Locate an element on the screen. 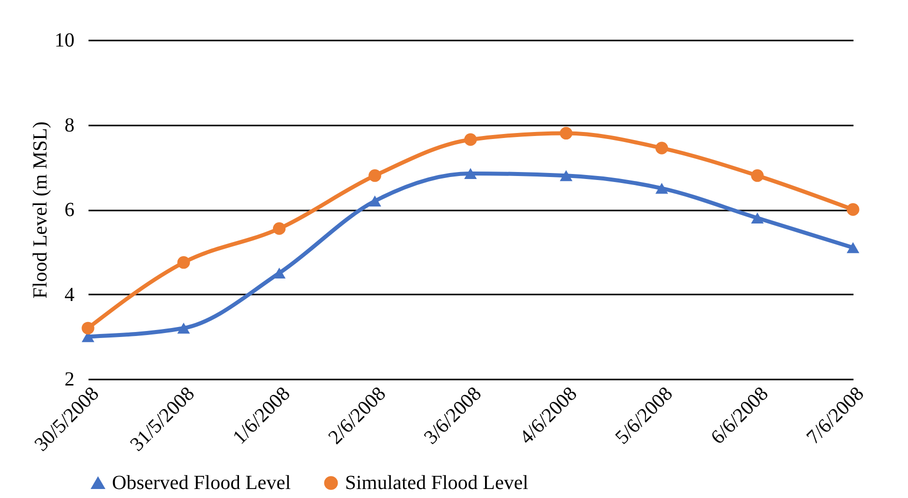 Image resolution: width=908 pixels, height=498 pixels. legend-label: Simulated Flood Level is located at coordinates (437, 483).